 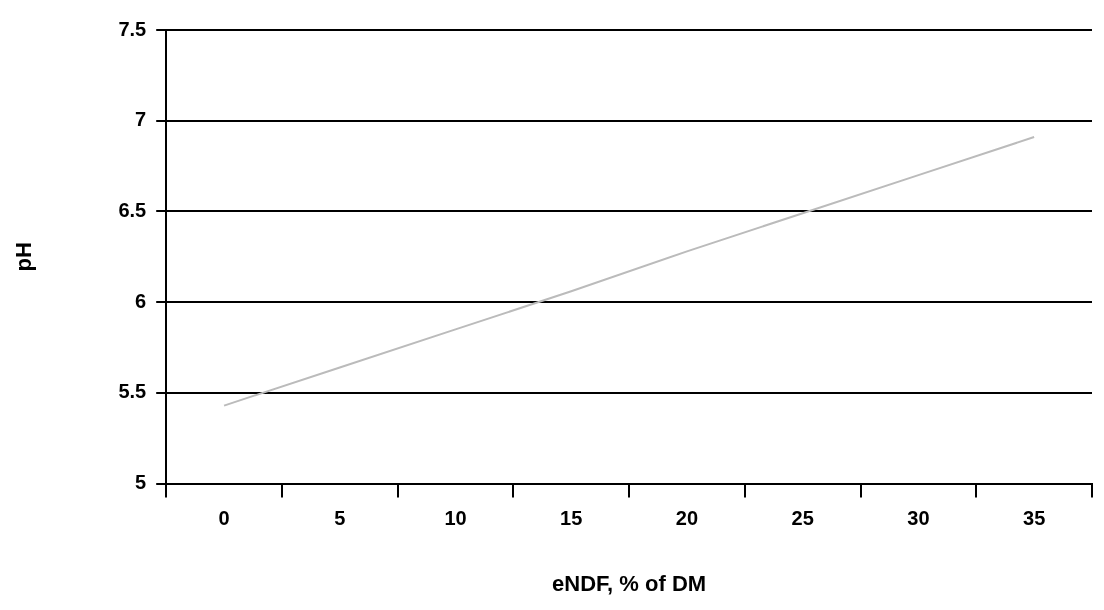 I want to click on y-tick-label: 6.5, so click(x=132, y=209).